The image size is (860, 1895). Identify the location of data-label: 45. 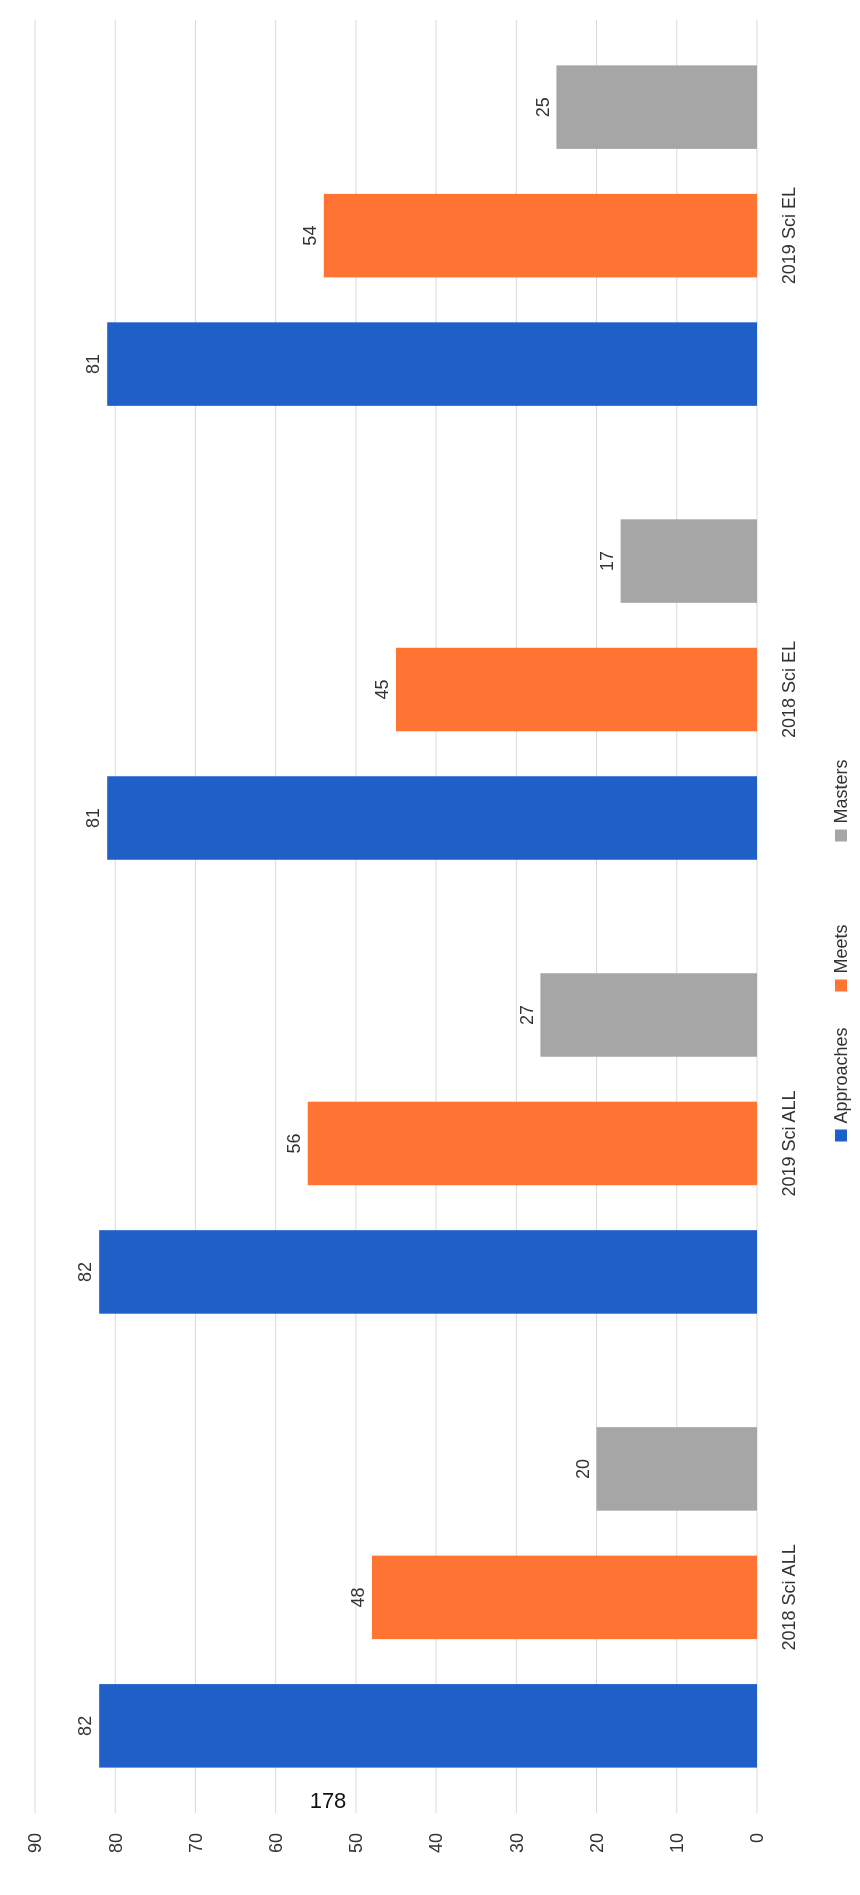
(382, 689).